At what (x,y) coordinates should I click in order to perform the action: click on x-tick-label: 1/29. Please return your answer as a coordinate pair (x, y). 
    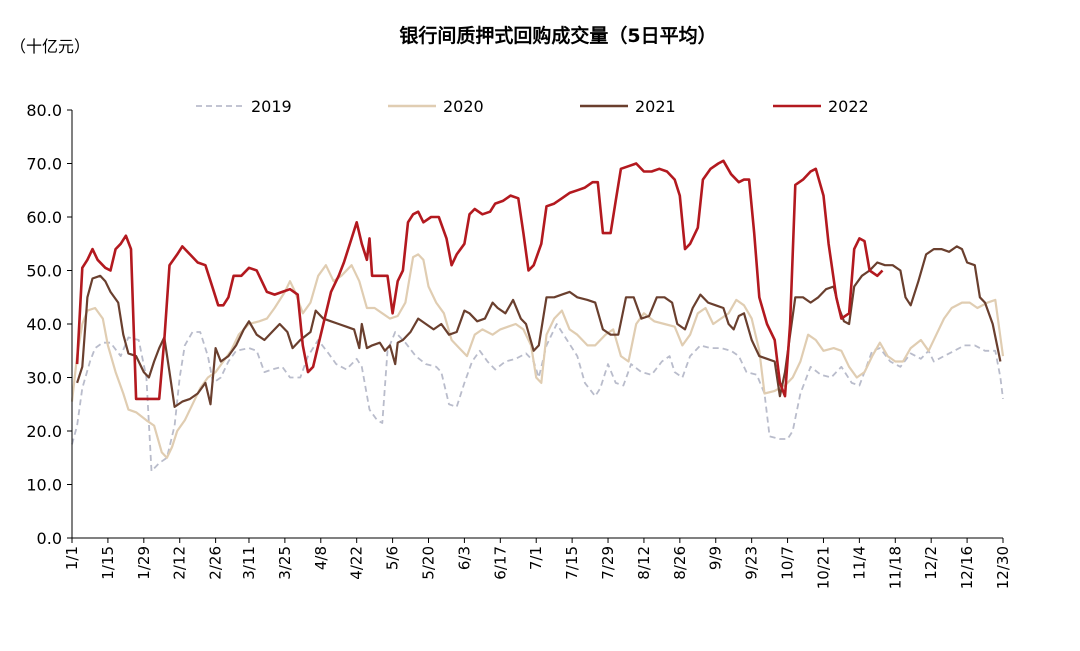
    Looking at the image, I should click on (144, 563).